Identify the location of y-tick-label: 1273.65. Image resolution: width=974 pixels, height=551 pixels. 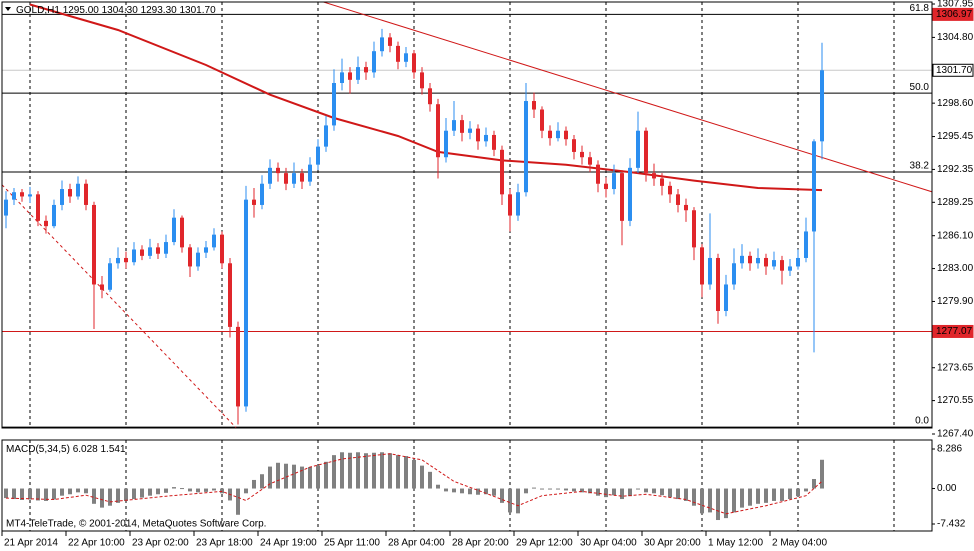
(955, 367).